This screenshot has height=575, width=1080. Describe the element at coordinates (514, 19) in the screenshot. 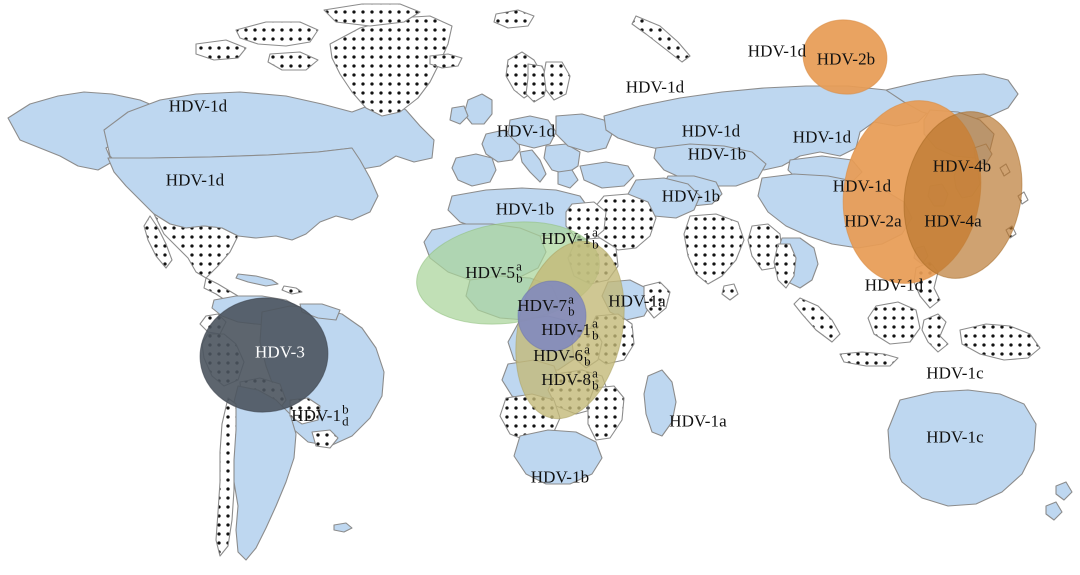

I see `island-svalbard` at that location.